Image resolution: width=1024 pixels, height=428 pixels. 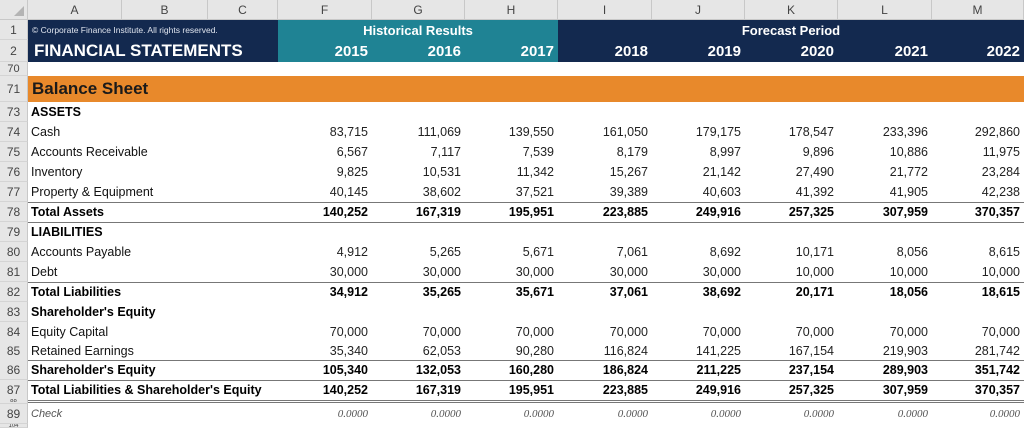 What do you see at coordinates (153, 51) in the screenshot?
I see `financial-statements-title: FINANCIAL STATEMENTS` at bounding box center [153, 51].